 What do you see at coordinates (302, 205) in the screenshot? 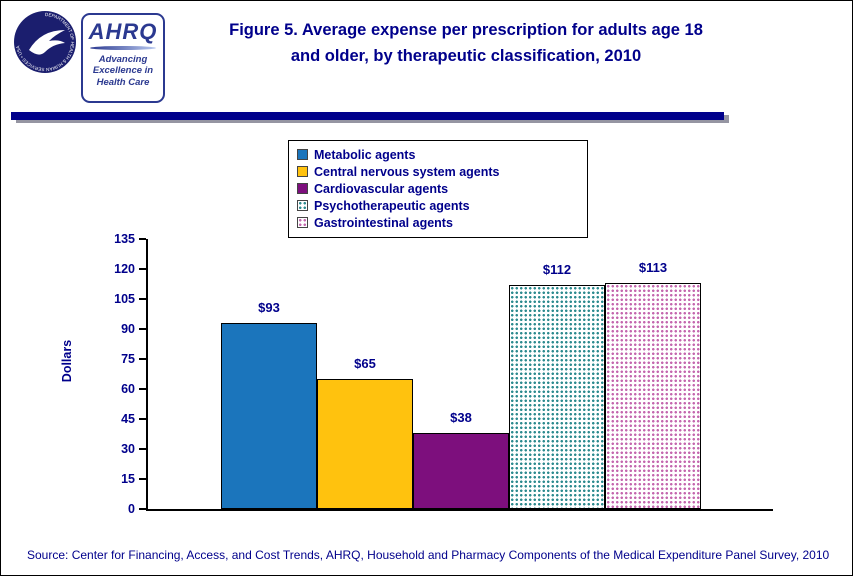
I see `legend-swatch-psychotherapeutic` at bounding box center [302, 205].